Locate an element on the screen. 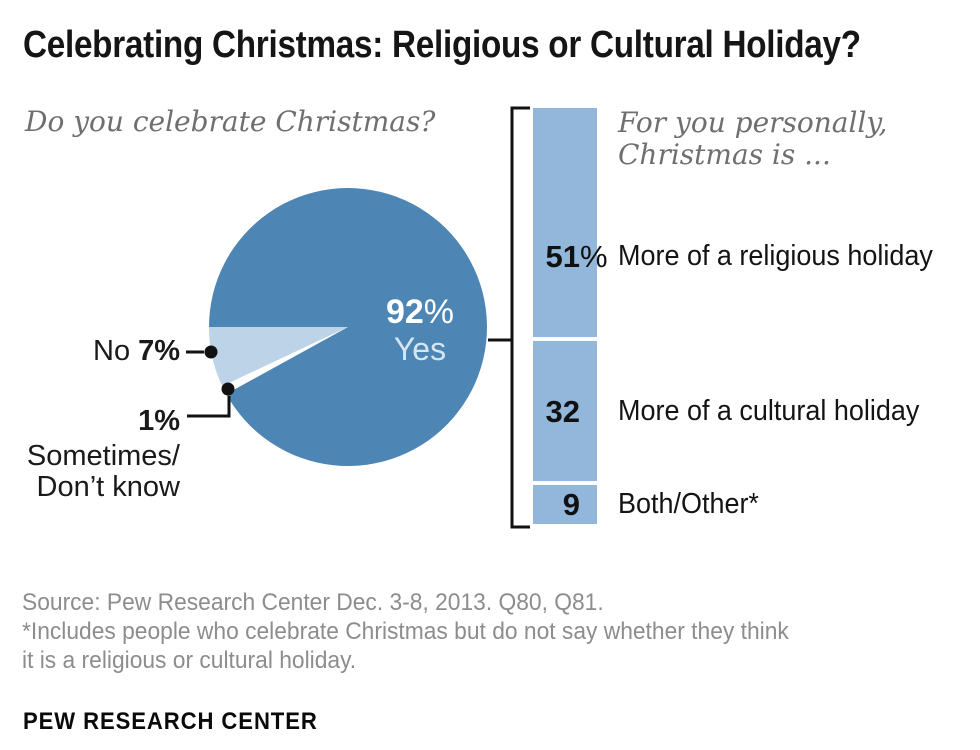 The height and width of the screenshot is (750, 980). pie-chart is located at coordinates (347, 327).